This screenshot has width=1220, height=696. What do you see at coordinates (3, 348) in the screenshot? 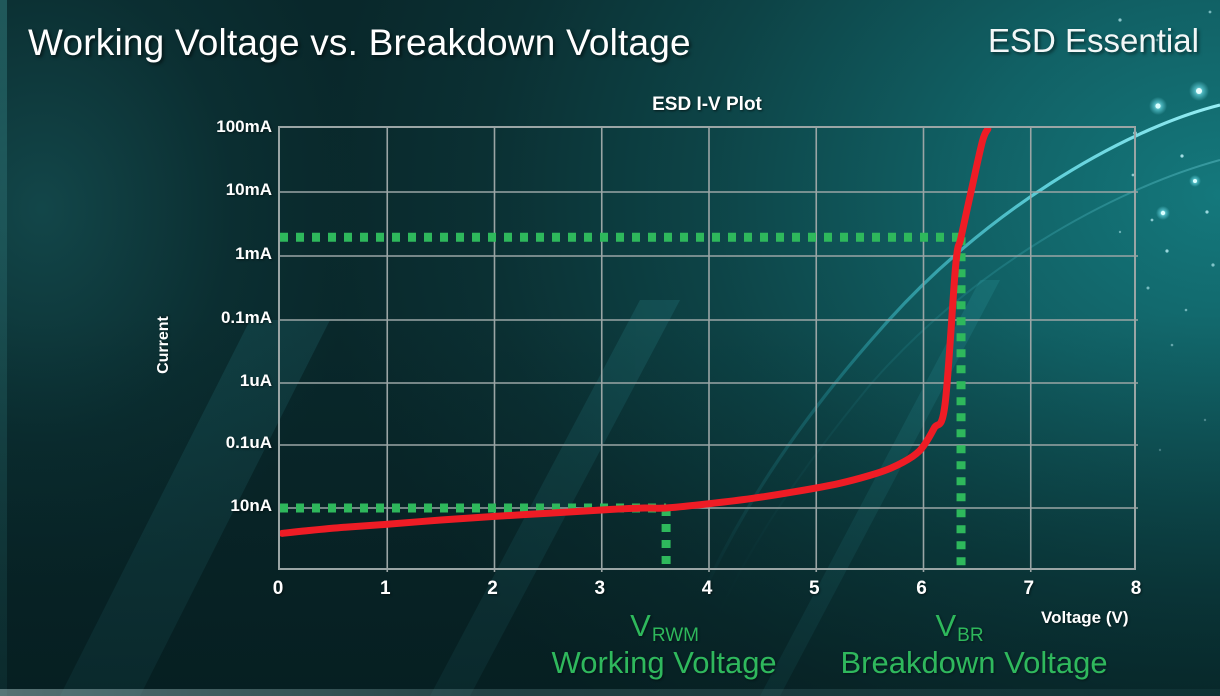
I see `left-edge-strip` at bounding box center [3, 348].